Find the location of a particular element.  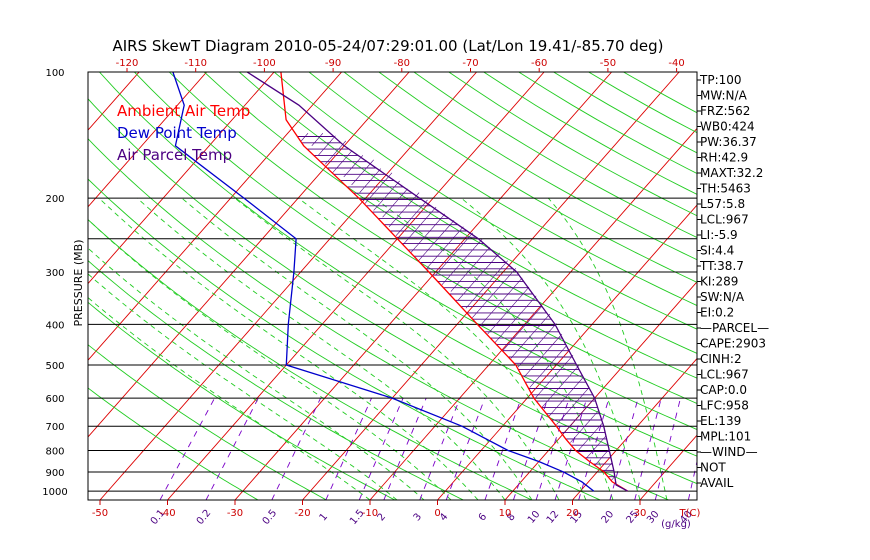

isotherm-line is located at coordinates (822, 286).